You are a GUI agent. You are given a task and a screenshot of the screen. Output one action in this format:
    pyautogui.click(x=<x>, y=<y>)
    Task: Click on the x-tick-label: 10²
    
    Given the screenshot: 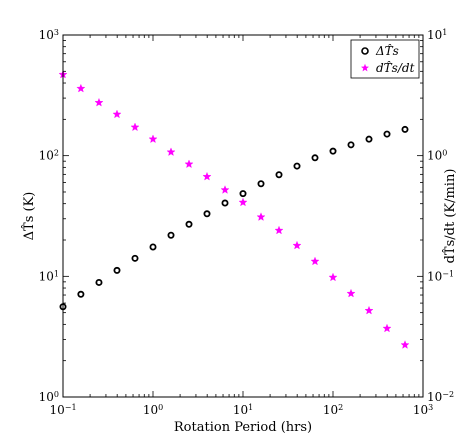 What is the action you would take?
    pyautogui.click(x=333, y=410)
    